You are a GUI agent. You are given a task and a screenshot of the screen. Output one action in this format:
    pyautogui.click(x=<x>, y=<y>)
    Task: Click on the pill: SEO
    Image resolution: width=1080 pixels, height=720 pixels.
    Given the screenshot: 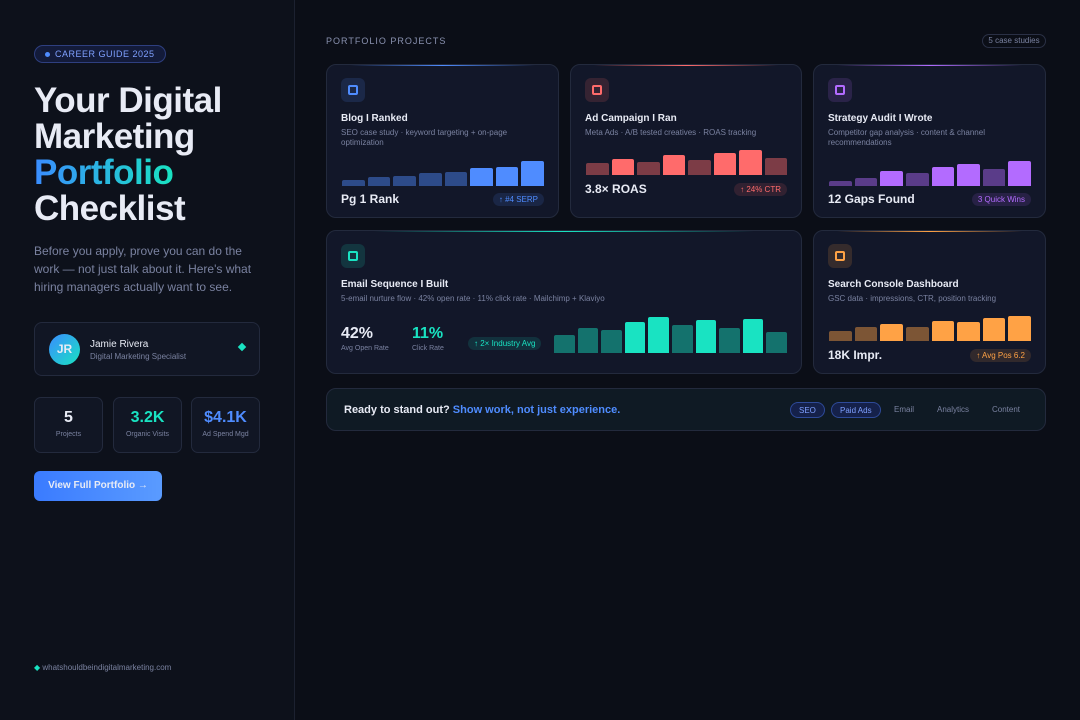 What is the action you would take?
    pyautogui.click(x=807, y=410)
    